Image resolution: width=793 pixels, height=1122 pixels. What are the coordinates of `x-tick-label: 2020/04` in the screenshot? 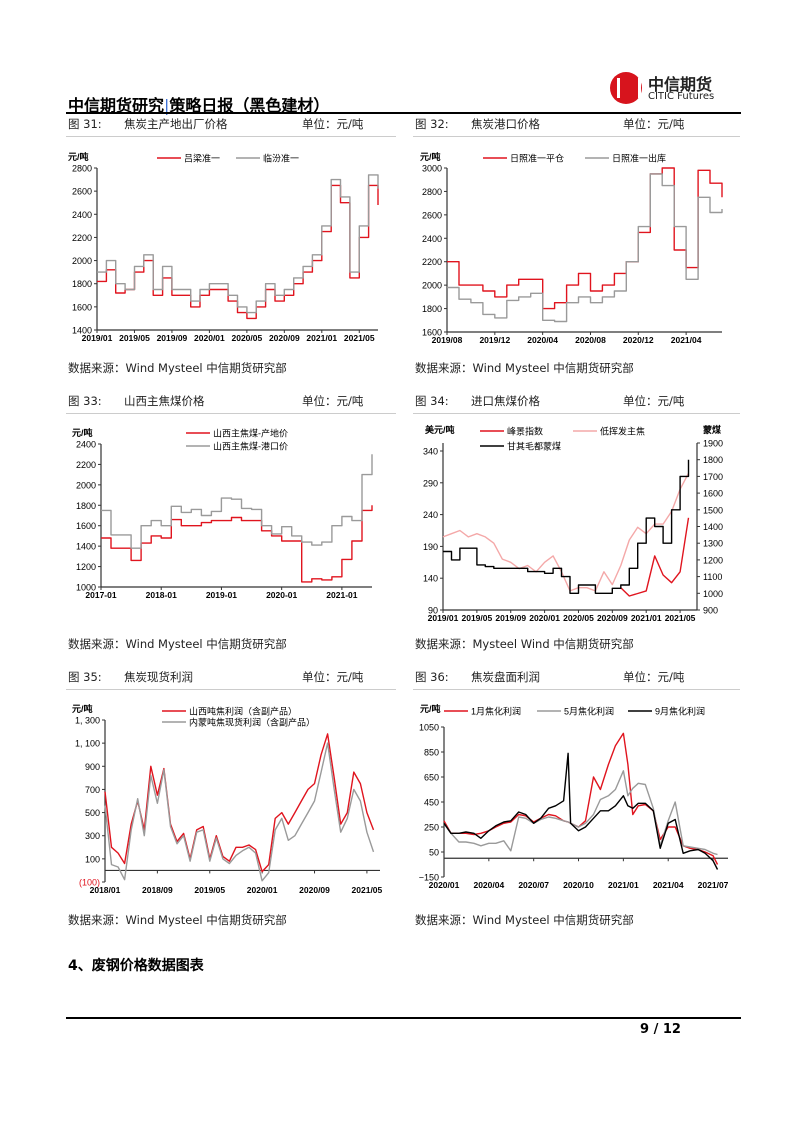 It's located at (488, 885).